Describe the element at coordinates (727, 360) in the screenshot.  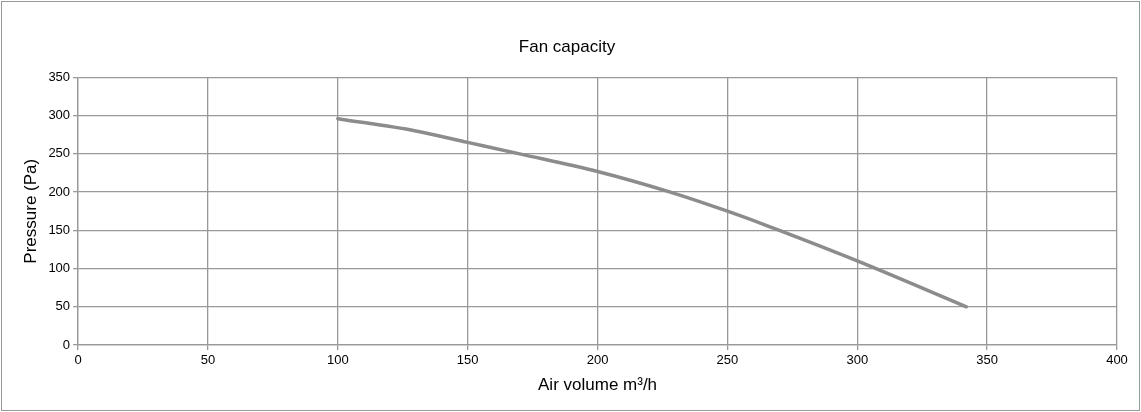
I see `x-tick-label: 250` at that location.